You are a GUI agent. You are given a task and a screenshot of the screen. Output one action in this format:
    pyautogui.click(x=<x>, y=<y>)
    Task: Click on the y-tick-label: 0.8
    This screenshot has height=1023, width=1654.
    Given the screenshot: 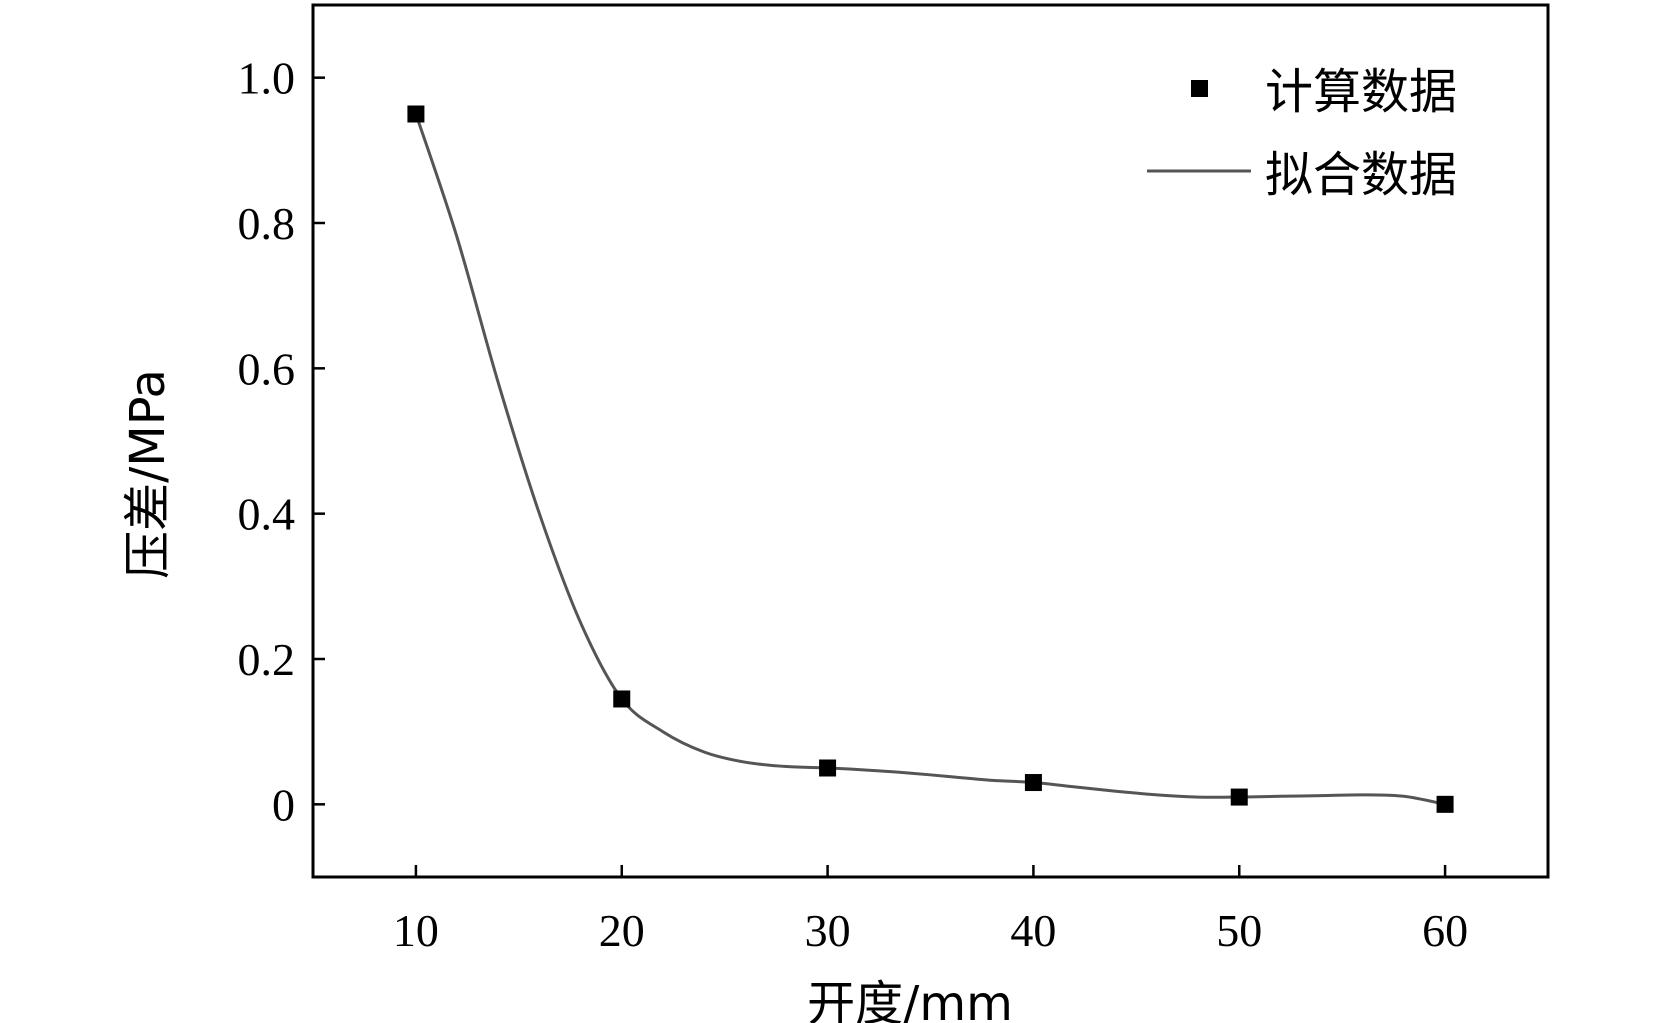 What is the action you would take?
    pyautogui.click(x=267, y=223)
    